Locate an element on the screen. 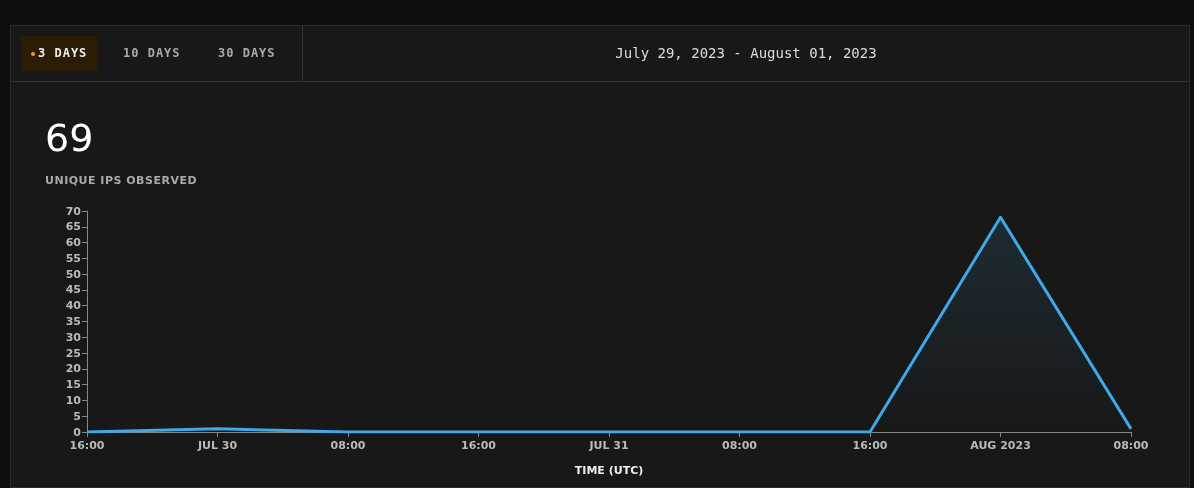 The height and width of the screenshot is (488, 1194). y-tick-label: 55 is located at coordinates (73, 258).